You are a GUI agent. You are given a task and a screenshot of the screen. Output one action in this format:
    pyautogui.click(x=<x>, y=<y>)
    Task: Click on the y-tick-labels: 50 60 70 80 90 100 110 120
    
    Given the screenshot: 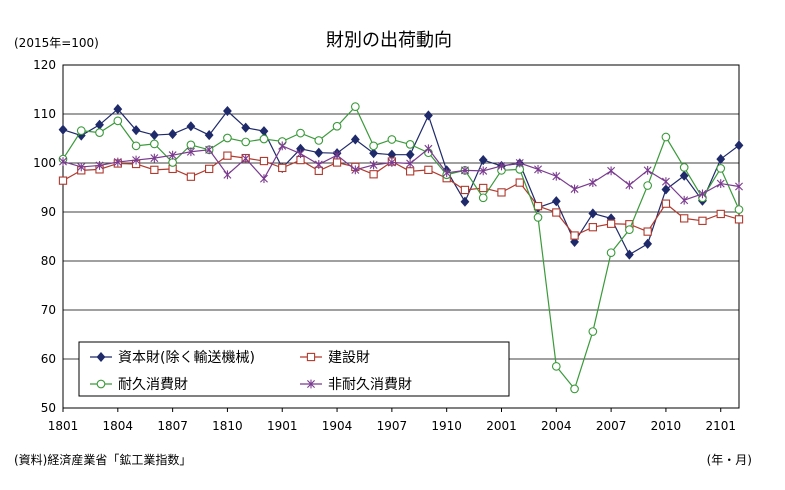 What is the action you would take?
    pyautogui.click(x=44, y=236)
    